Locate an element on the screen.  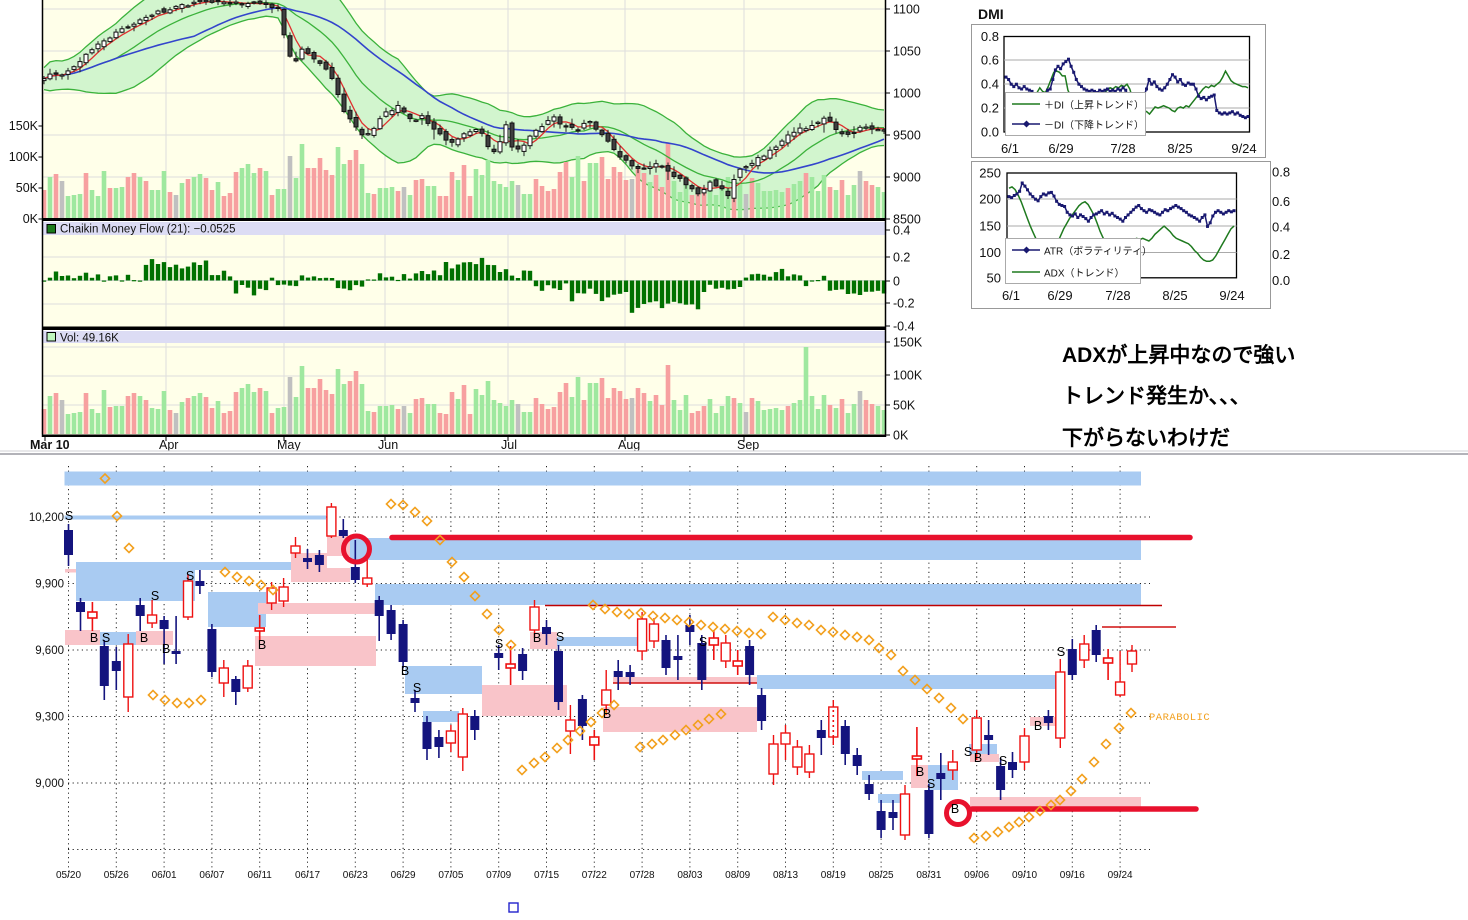
svg-text: 06/07 is located at coordinates (211, 875).